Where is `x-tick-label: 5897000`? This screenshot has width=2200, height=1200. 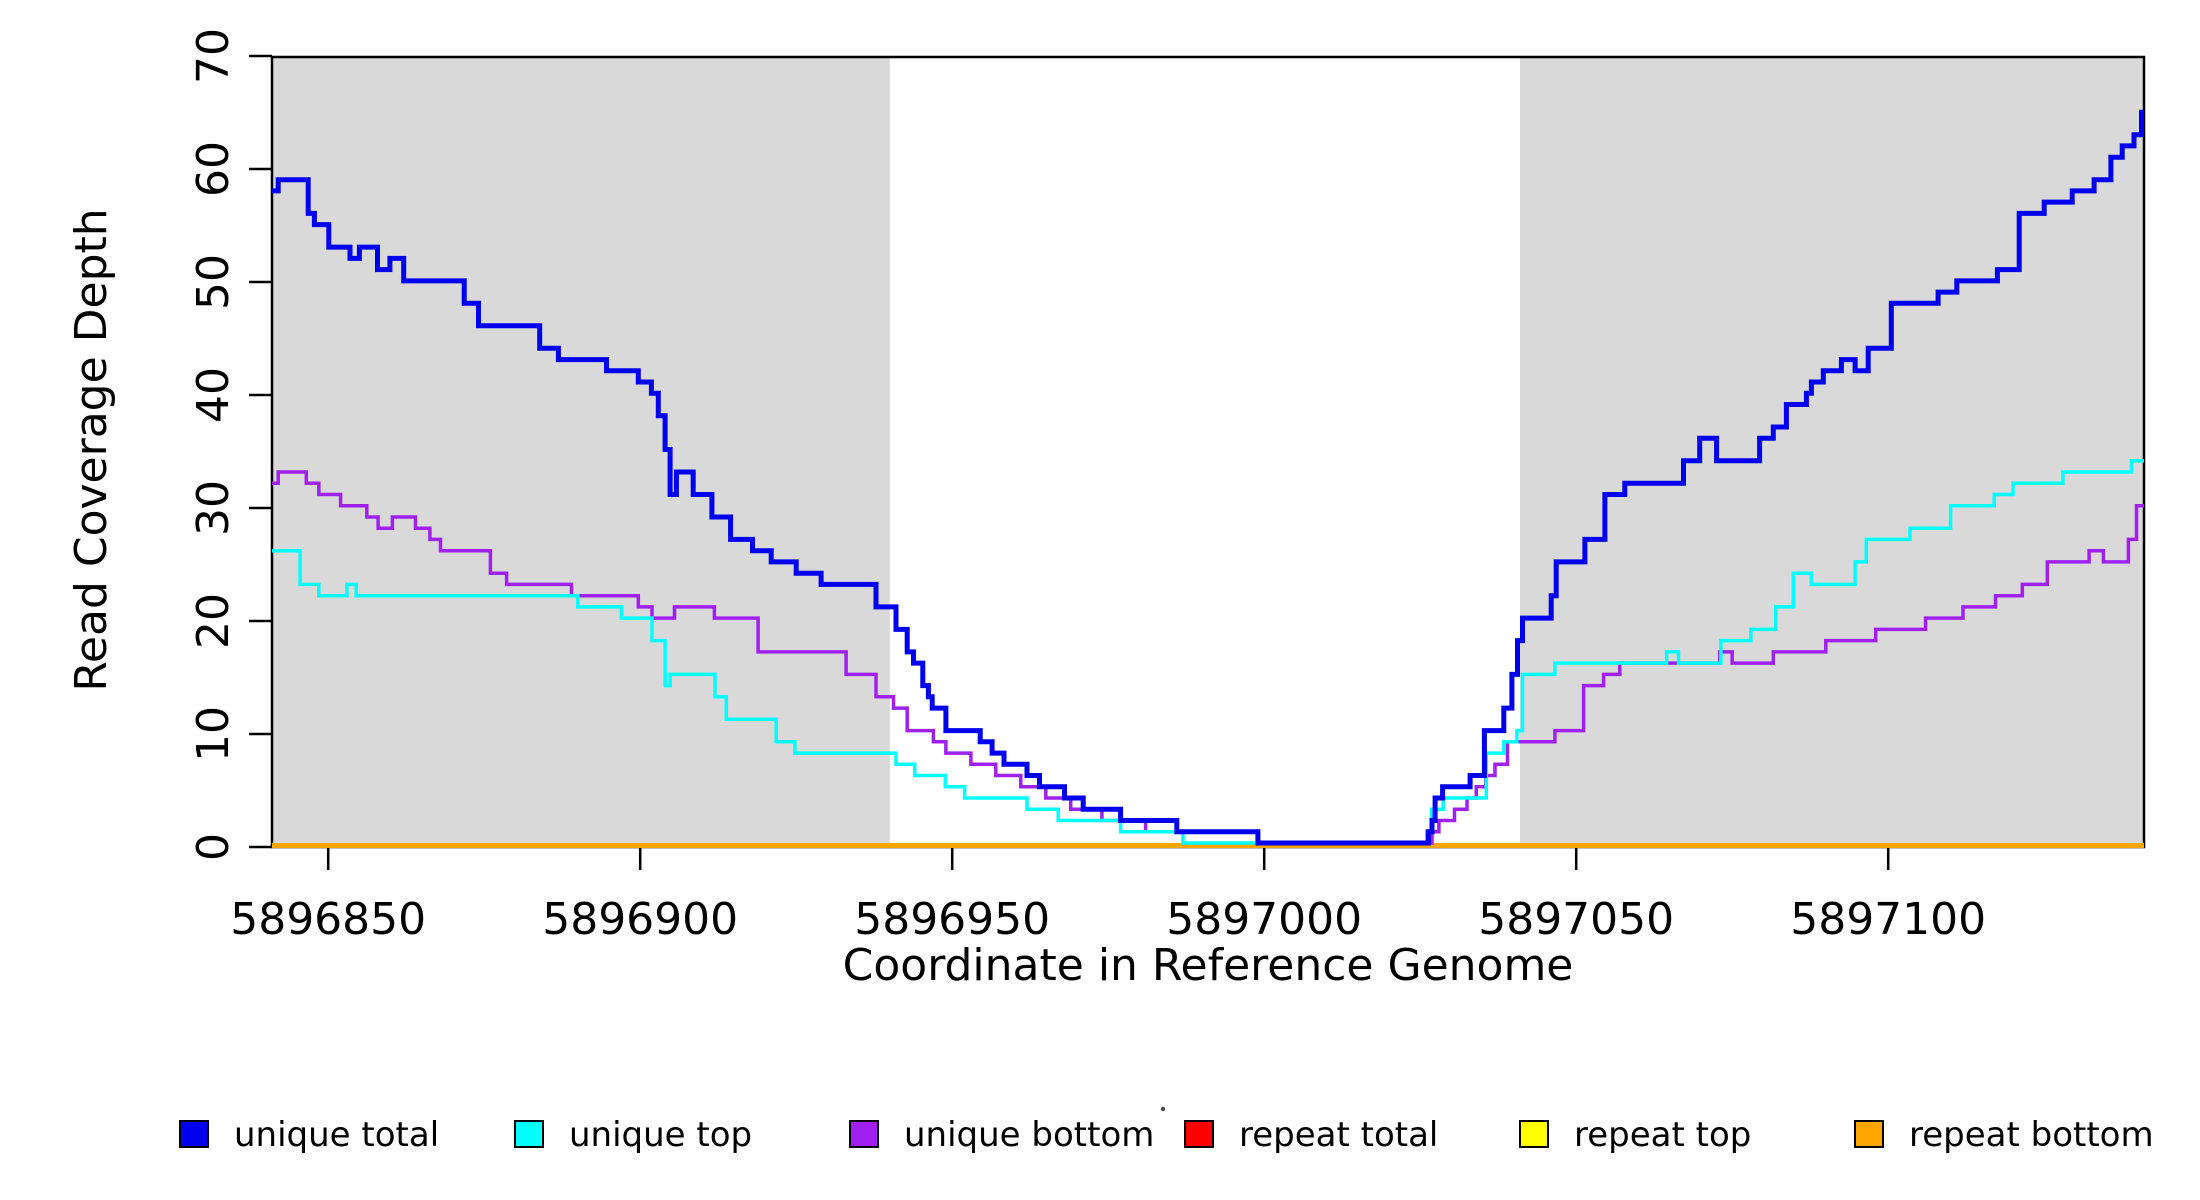
x-tick-label: 5897000 is located at coordinates (1264, 919).